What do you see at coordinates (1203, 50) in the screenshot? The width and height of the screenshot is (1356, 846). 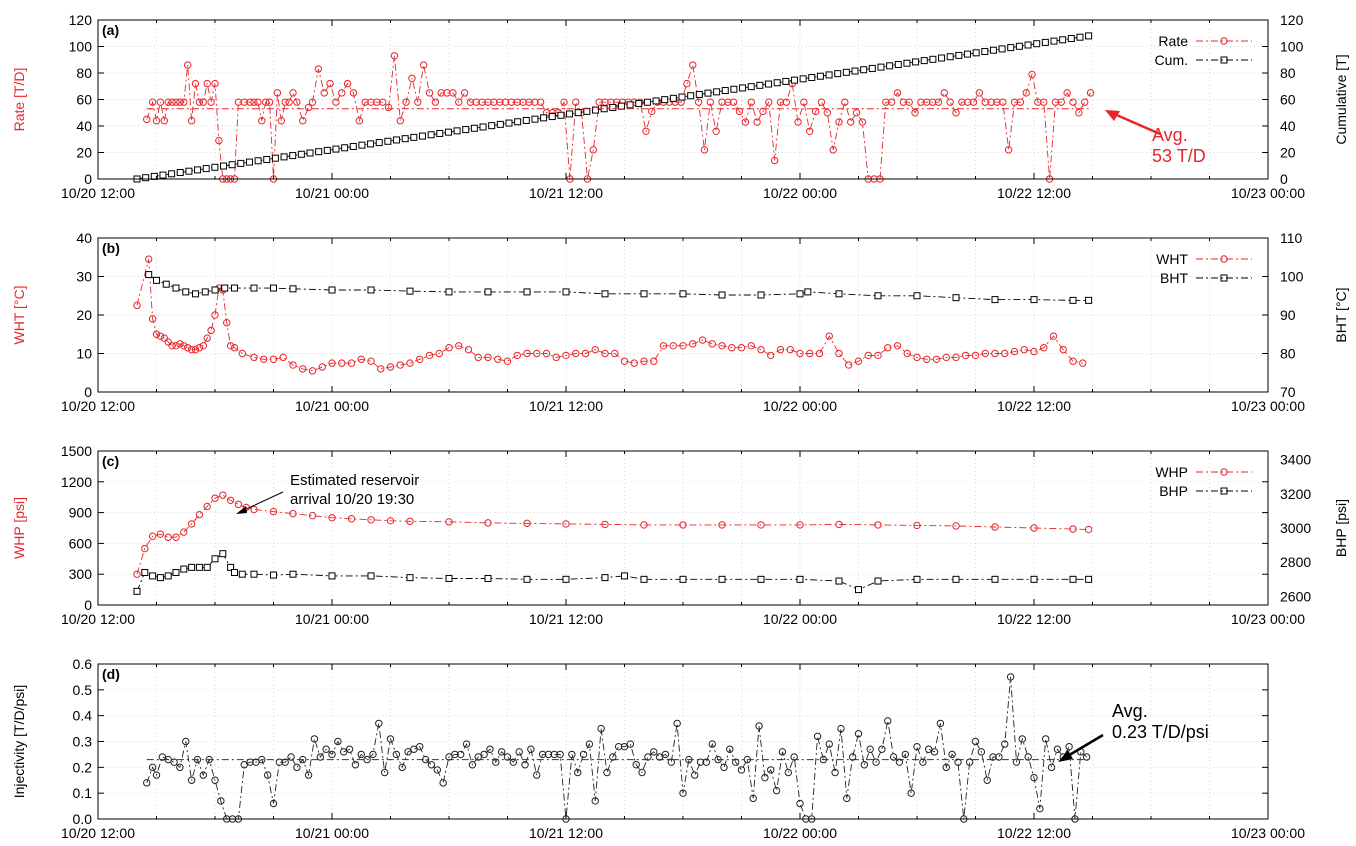 I see `panel-a-legend: Rate Cum.` at bounding box center [1203, 50].